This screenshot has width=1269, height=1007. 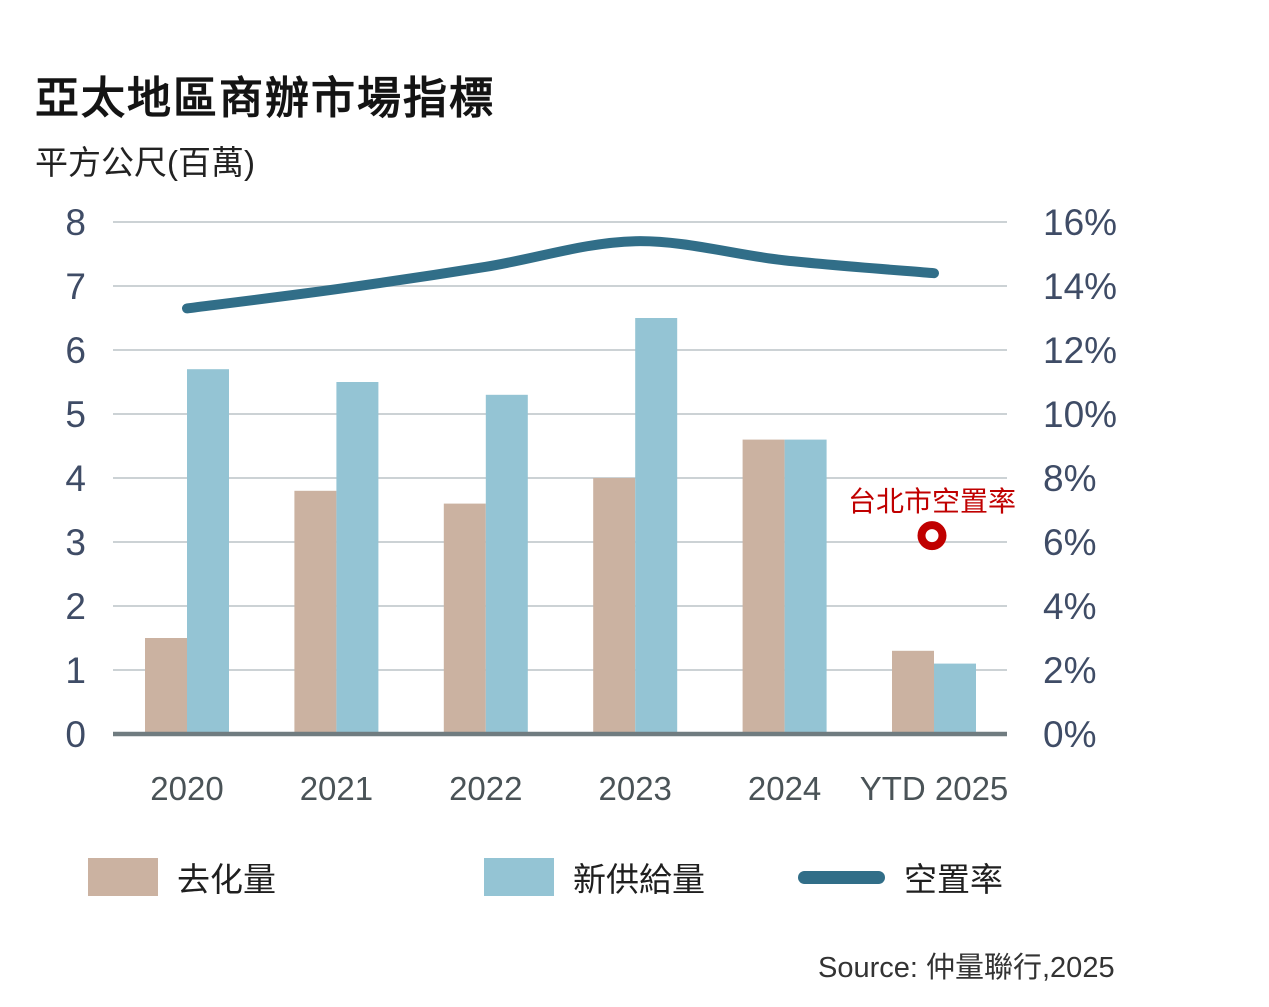 What do you see at coordinates (953, 879) in the screenshot?
I see `legend-label-vacancy-rate: 空置率` at bounding box center [953, 879].